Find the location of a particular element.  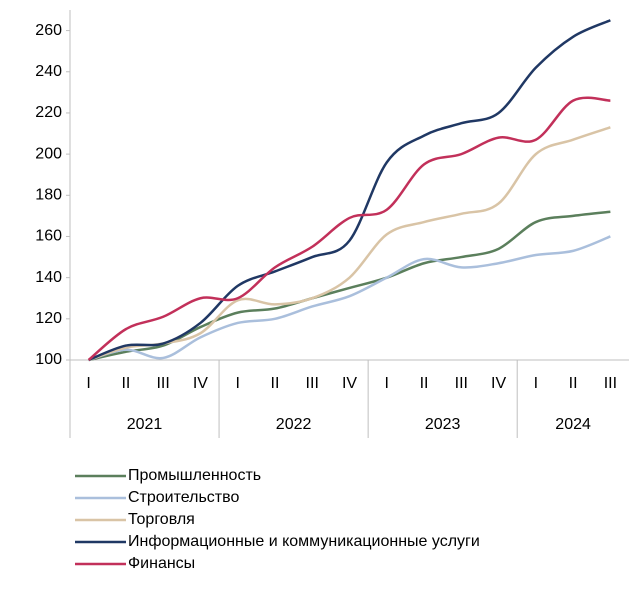

legend-label: Финансы is located at coordinates (161, 563).